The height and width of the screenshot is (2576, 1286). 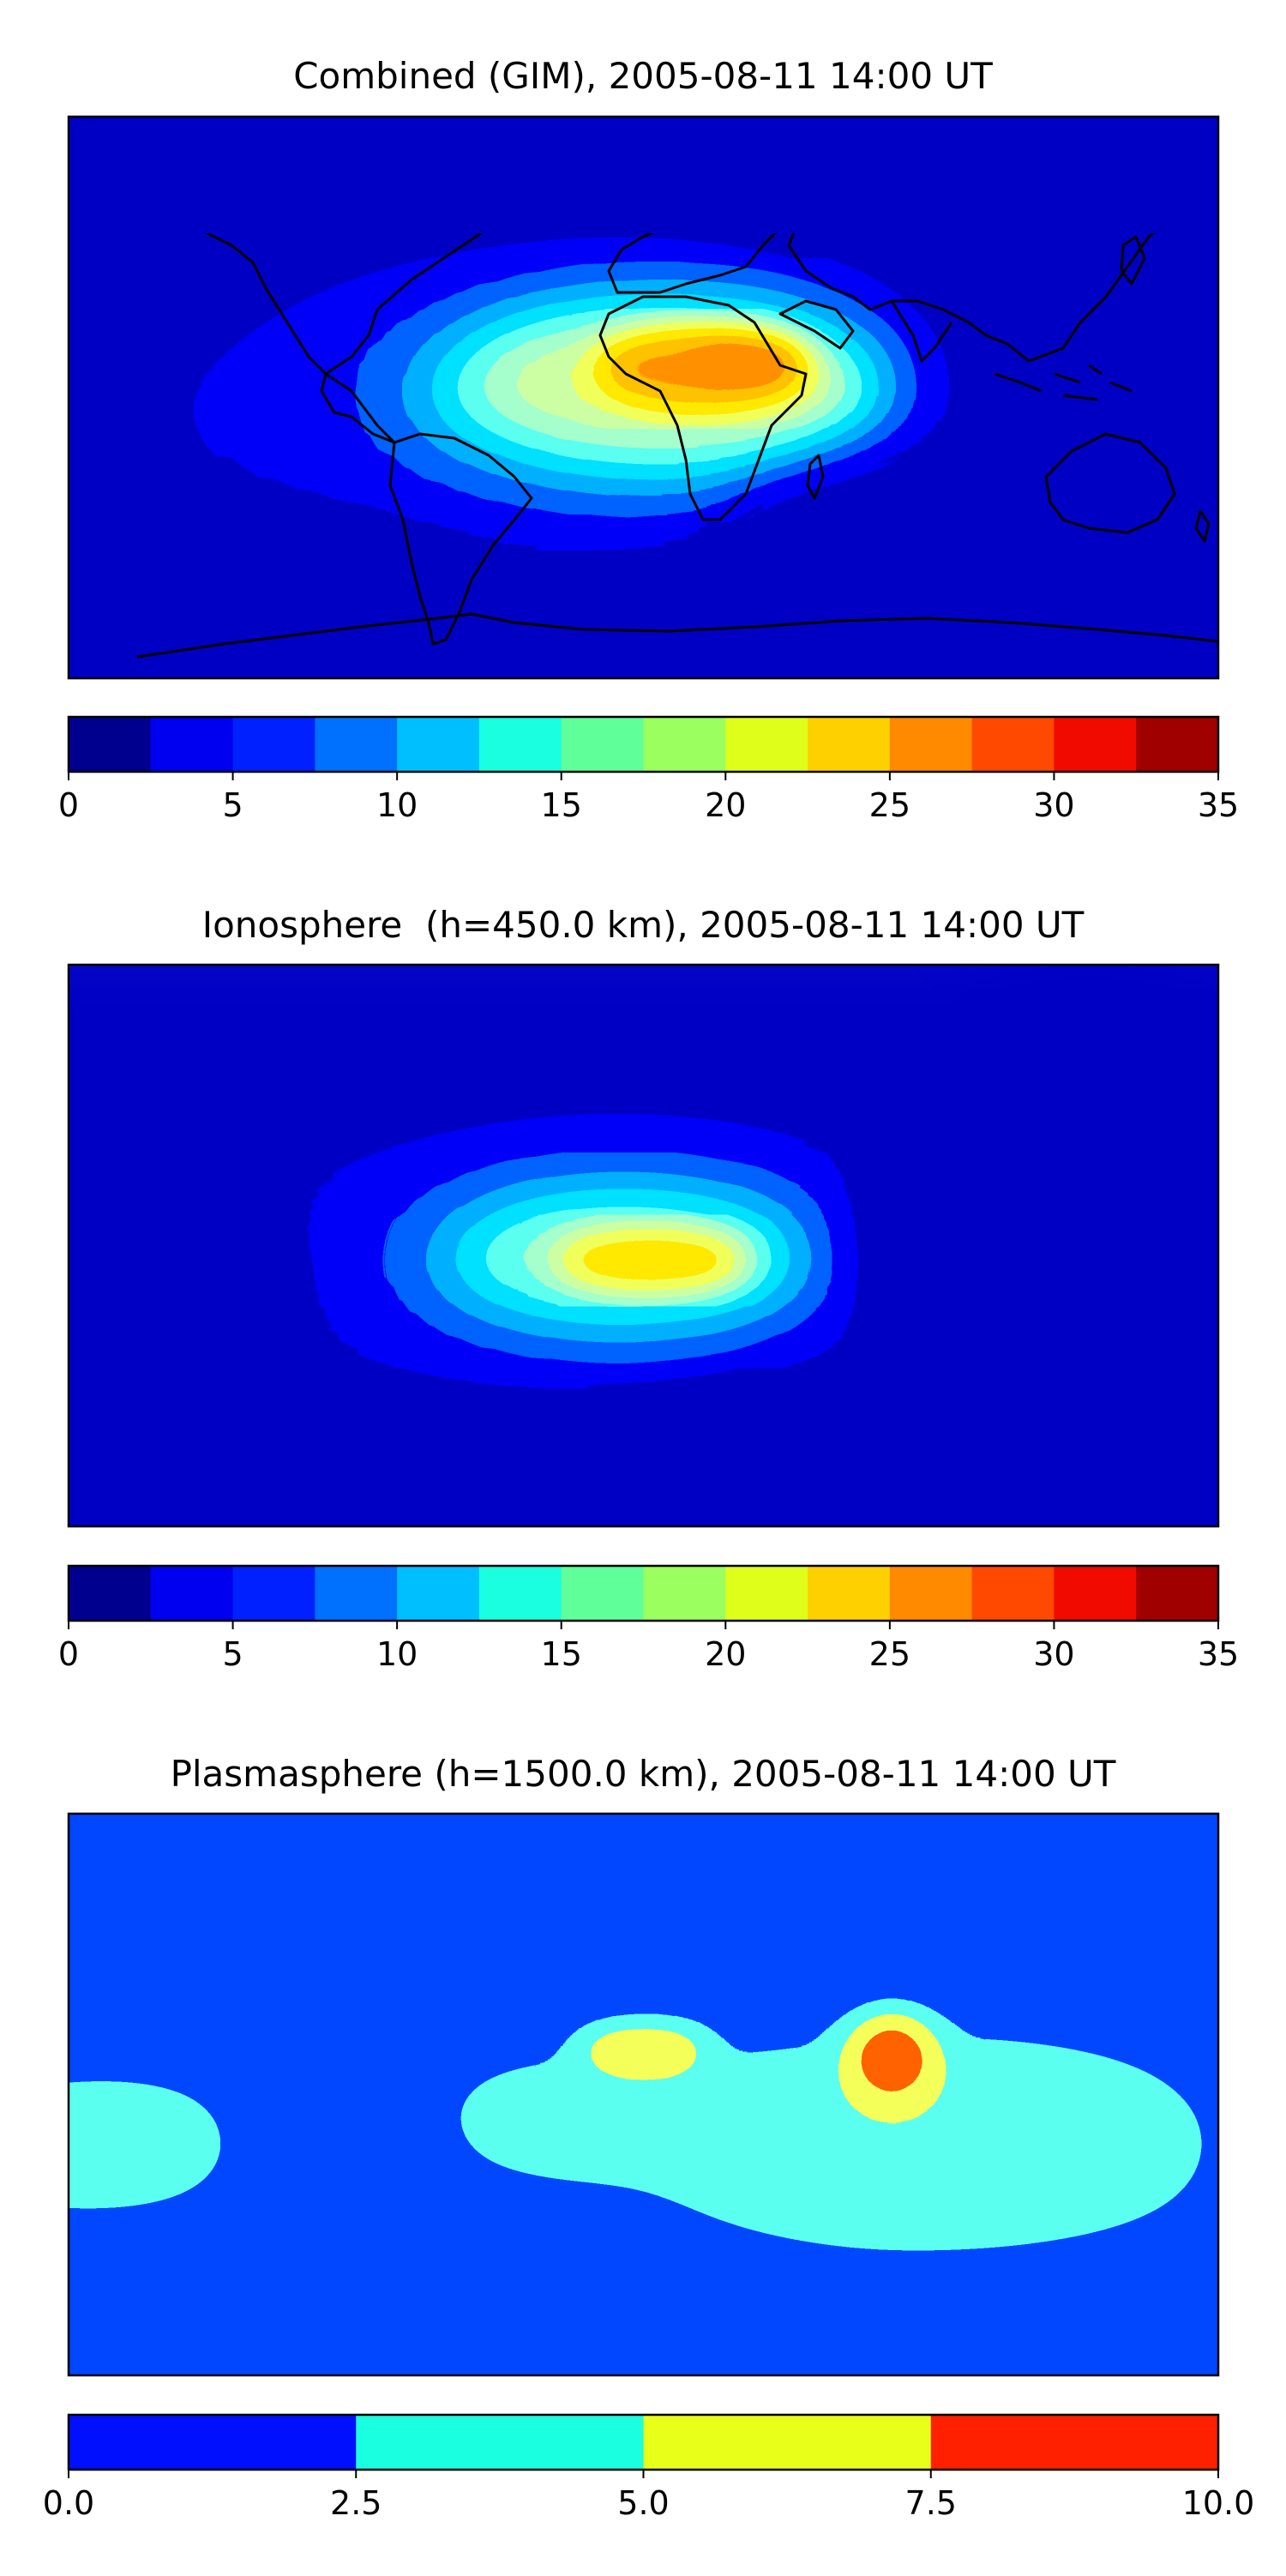 I want to click on colorbar-ionosphere: 0 5 10 15 20 25 30 35, so click(x=648, y=1618).